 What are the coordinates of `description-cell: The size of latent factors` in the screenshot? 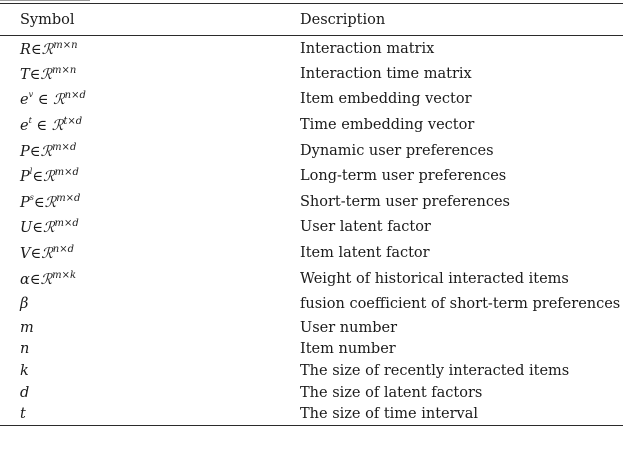 It's located at (391, 392).